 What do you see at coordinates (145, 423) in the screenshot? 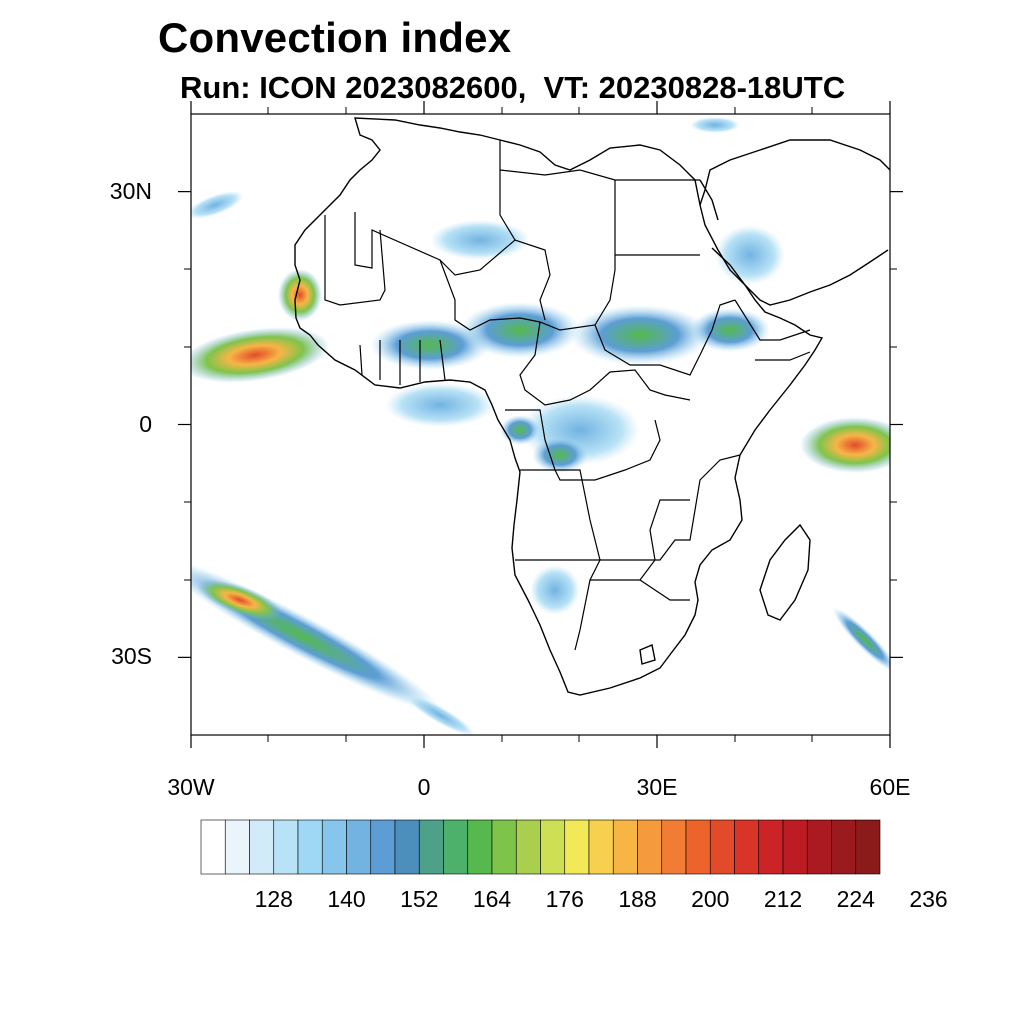
I see `lat-tick-label: 0` at bounding box center [145, 423].